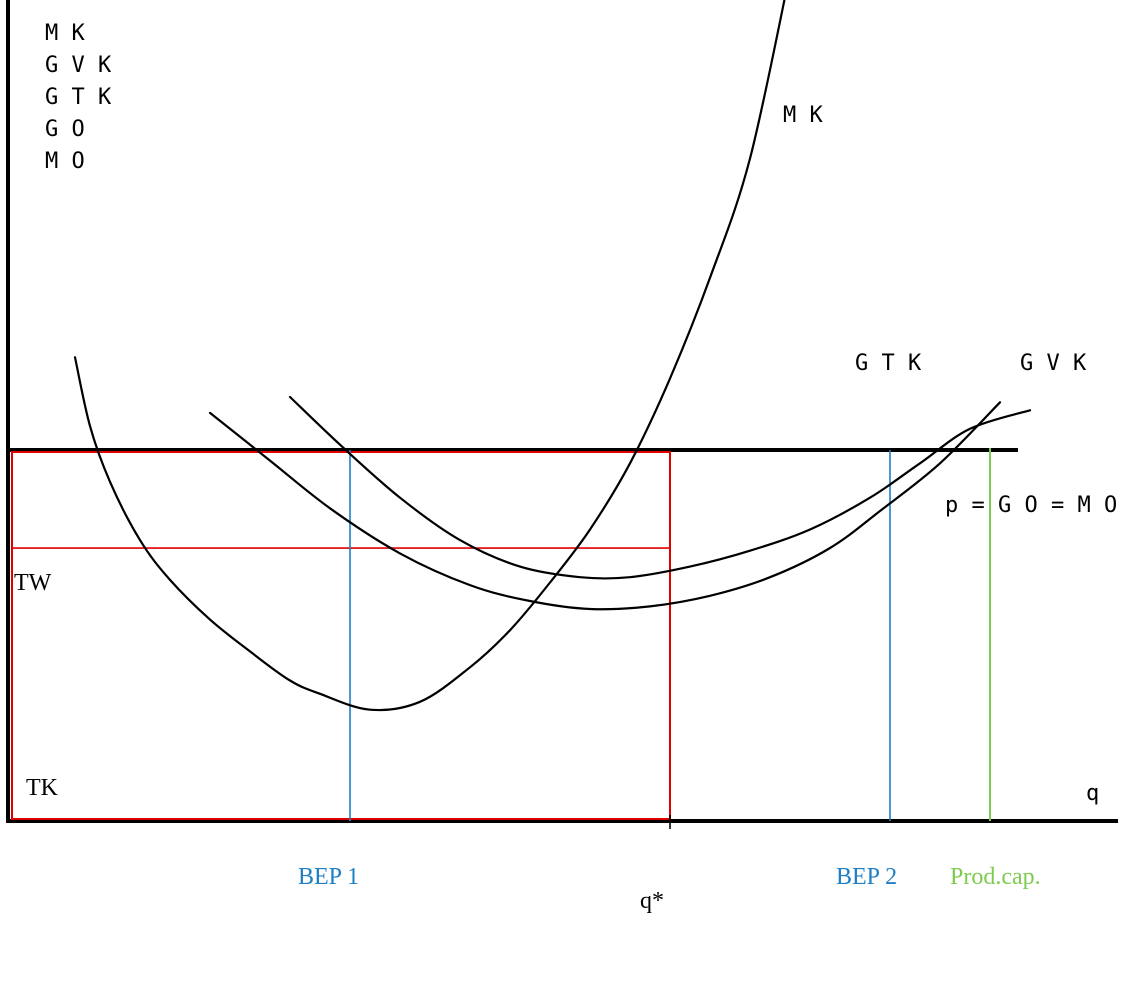 This screenshot has height=1003, width=1128. Describe the element at coordinates (652, 901) in the screenshot. I see `vertical-label-q-: q*` at that location.